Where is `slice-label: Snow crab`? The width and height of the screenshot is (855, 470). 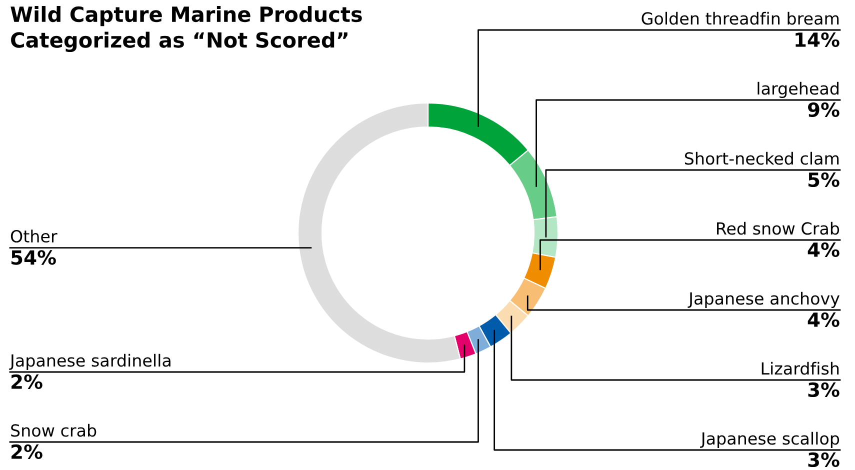 slice-label: Snow crab is located at coordinates (53, 430).